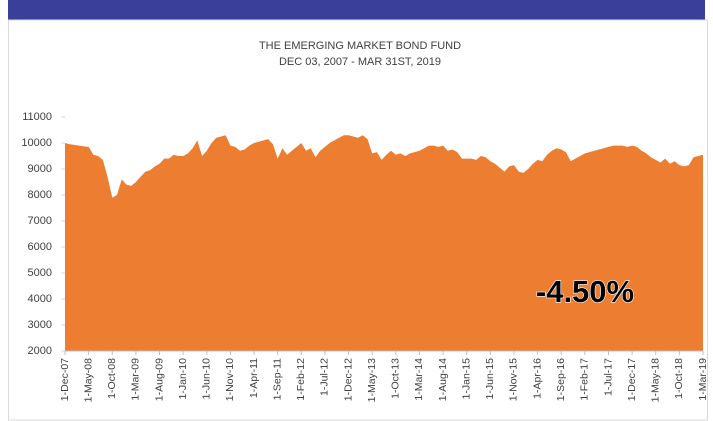 The width and height of the screenshot is (713, 421). Describe the element at coordinates (325, 377) in the screenshot. I see `x-tick-label: 1-Jul-12` at that location.